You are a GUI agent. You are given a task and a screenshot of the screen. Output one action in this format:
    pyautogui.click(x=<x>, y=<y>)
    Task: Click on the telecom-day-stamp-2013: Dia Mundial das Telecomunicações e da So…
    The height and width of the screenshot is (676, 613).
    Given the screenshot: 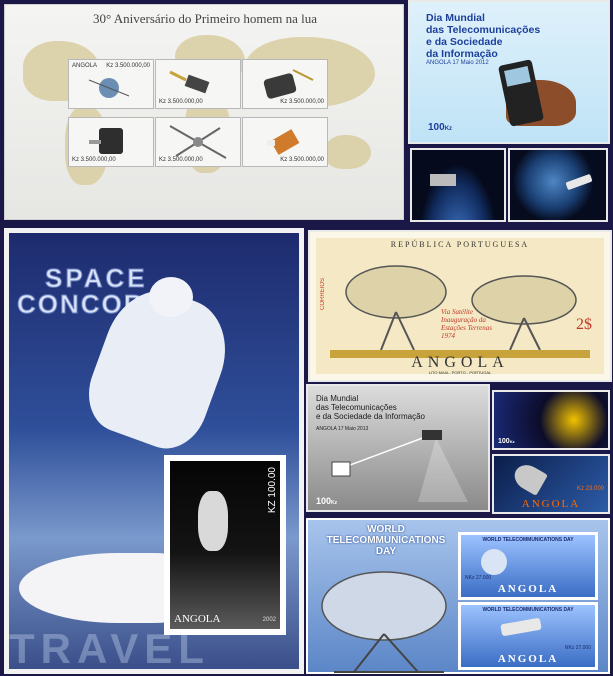 What is the action you would take?
    pyautogui.click(x=398, y=448)
    